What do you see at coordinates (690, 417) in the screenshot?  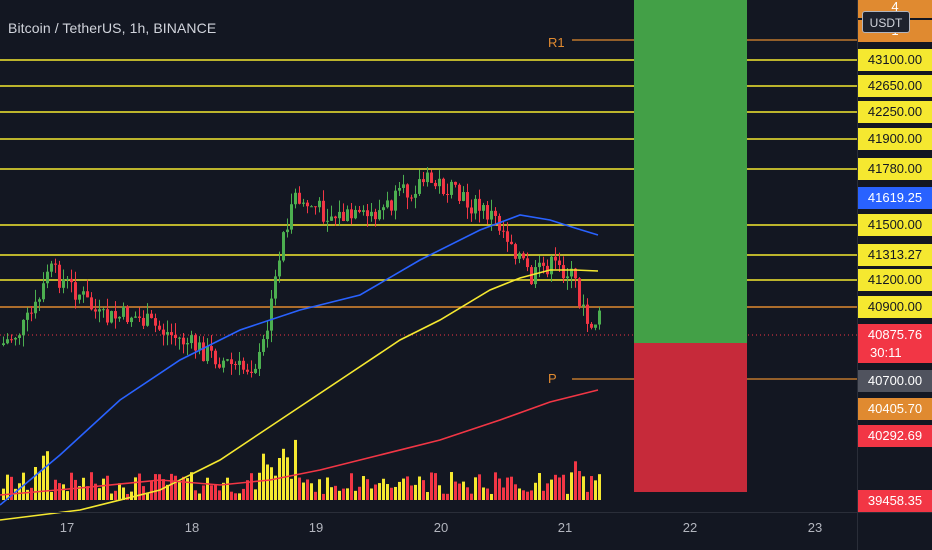 I see `stop-zone` at bounding box center [690, 417].